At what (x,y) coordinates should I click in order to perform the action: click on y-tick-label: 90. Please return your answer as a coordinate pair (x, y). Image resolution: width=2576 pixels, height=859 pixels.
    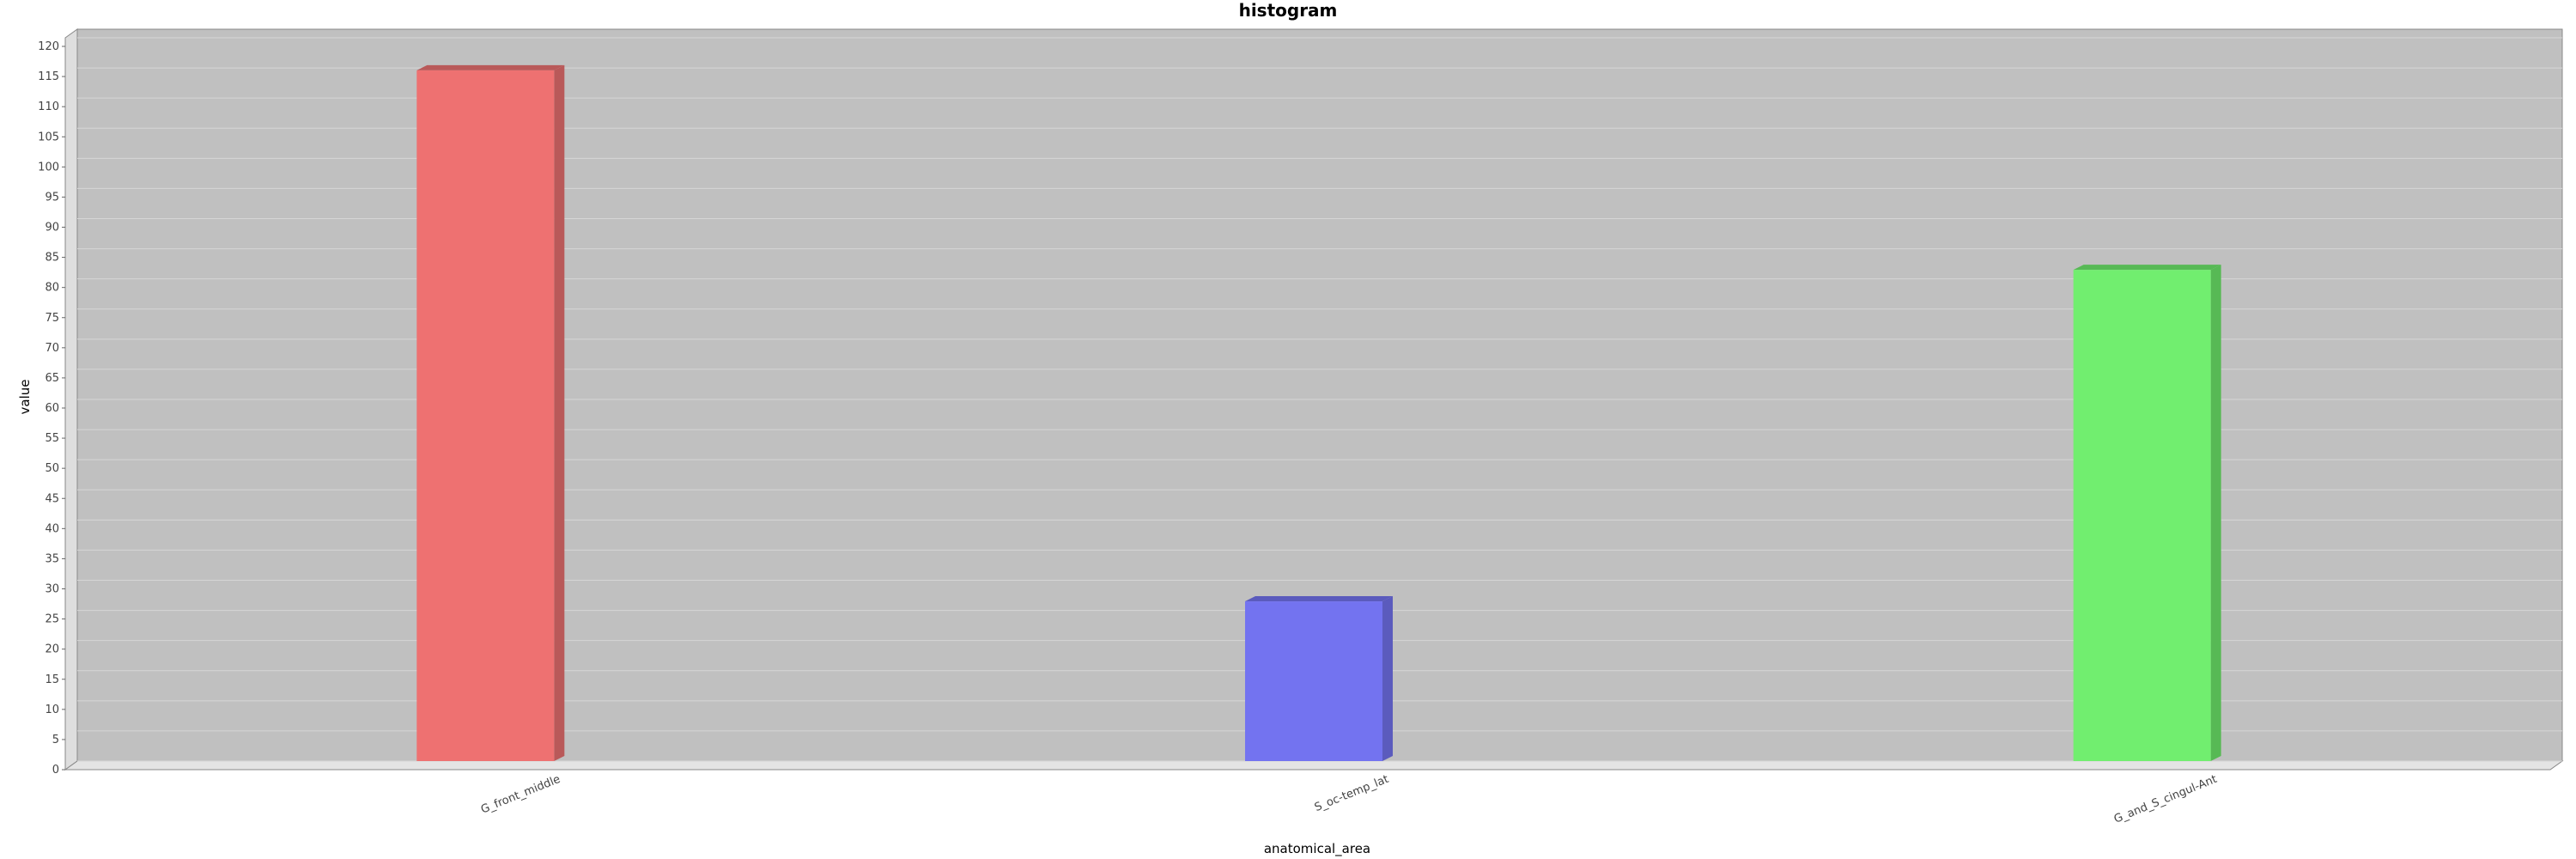
    Looking at the image, I should click on (52, 229).